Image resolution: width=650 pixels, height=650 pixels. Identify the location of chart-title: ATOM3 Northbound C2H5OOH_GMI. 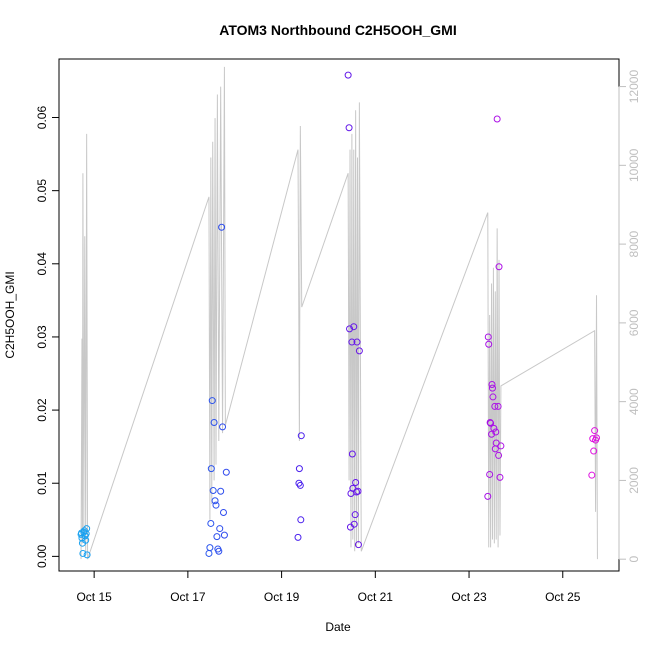
(337, 30).